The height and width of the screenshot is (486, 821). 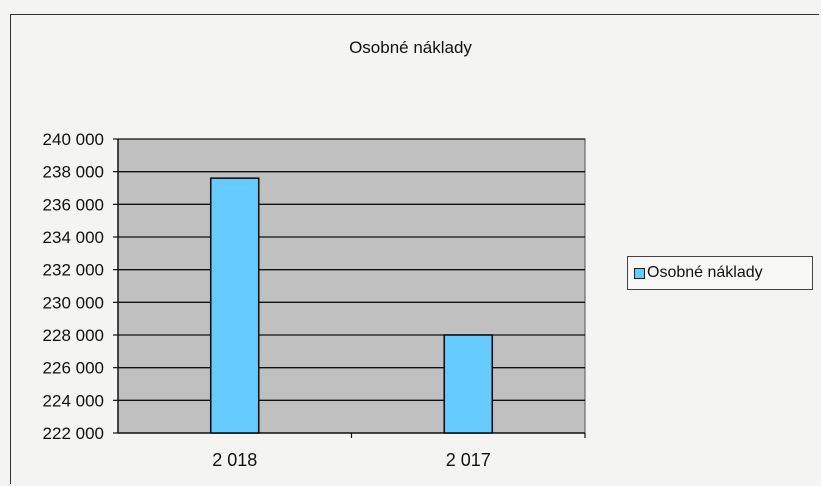 I want to click on y-tick-label: 240 000, so click(x=73, y=139).